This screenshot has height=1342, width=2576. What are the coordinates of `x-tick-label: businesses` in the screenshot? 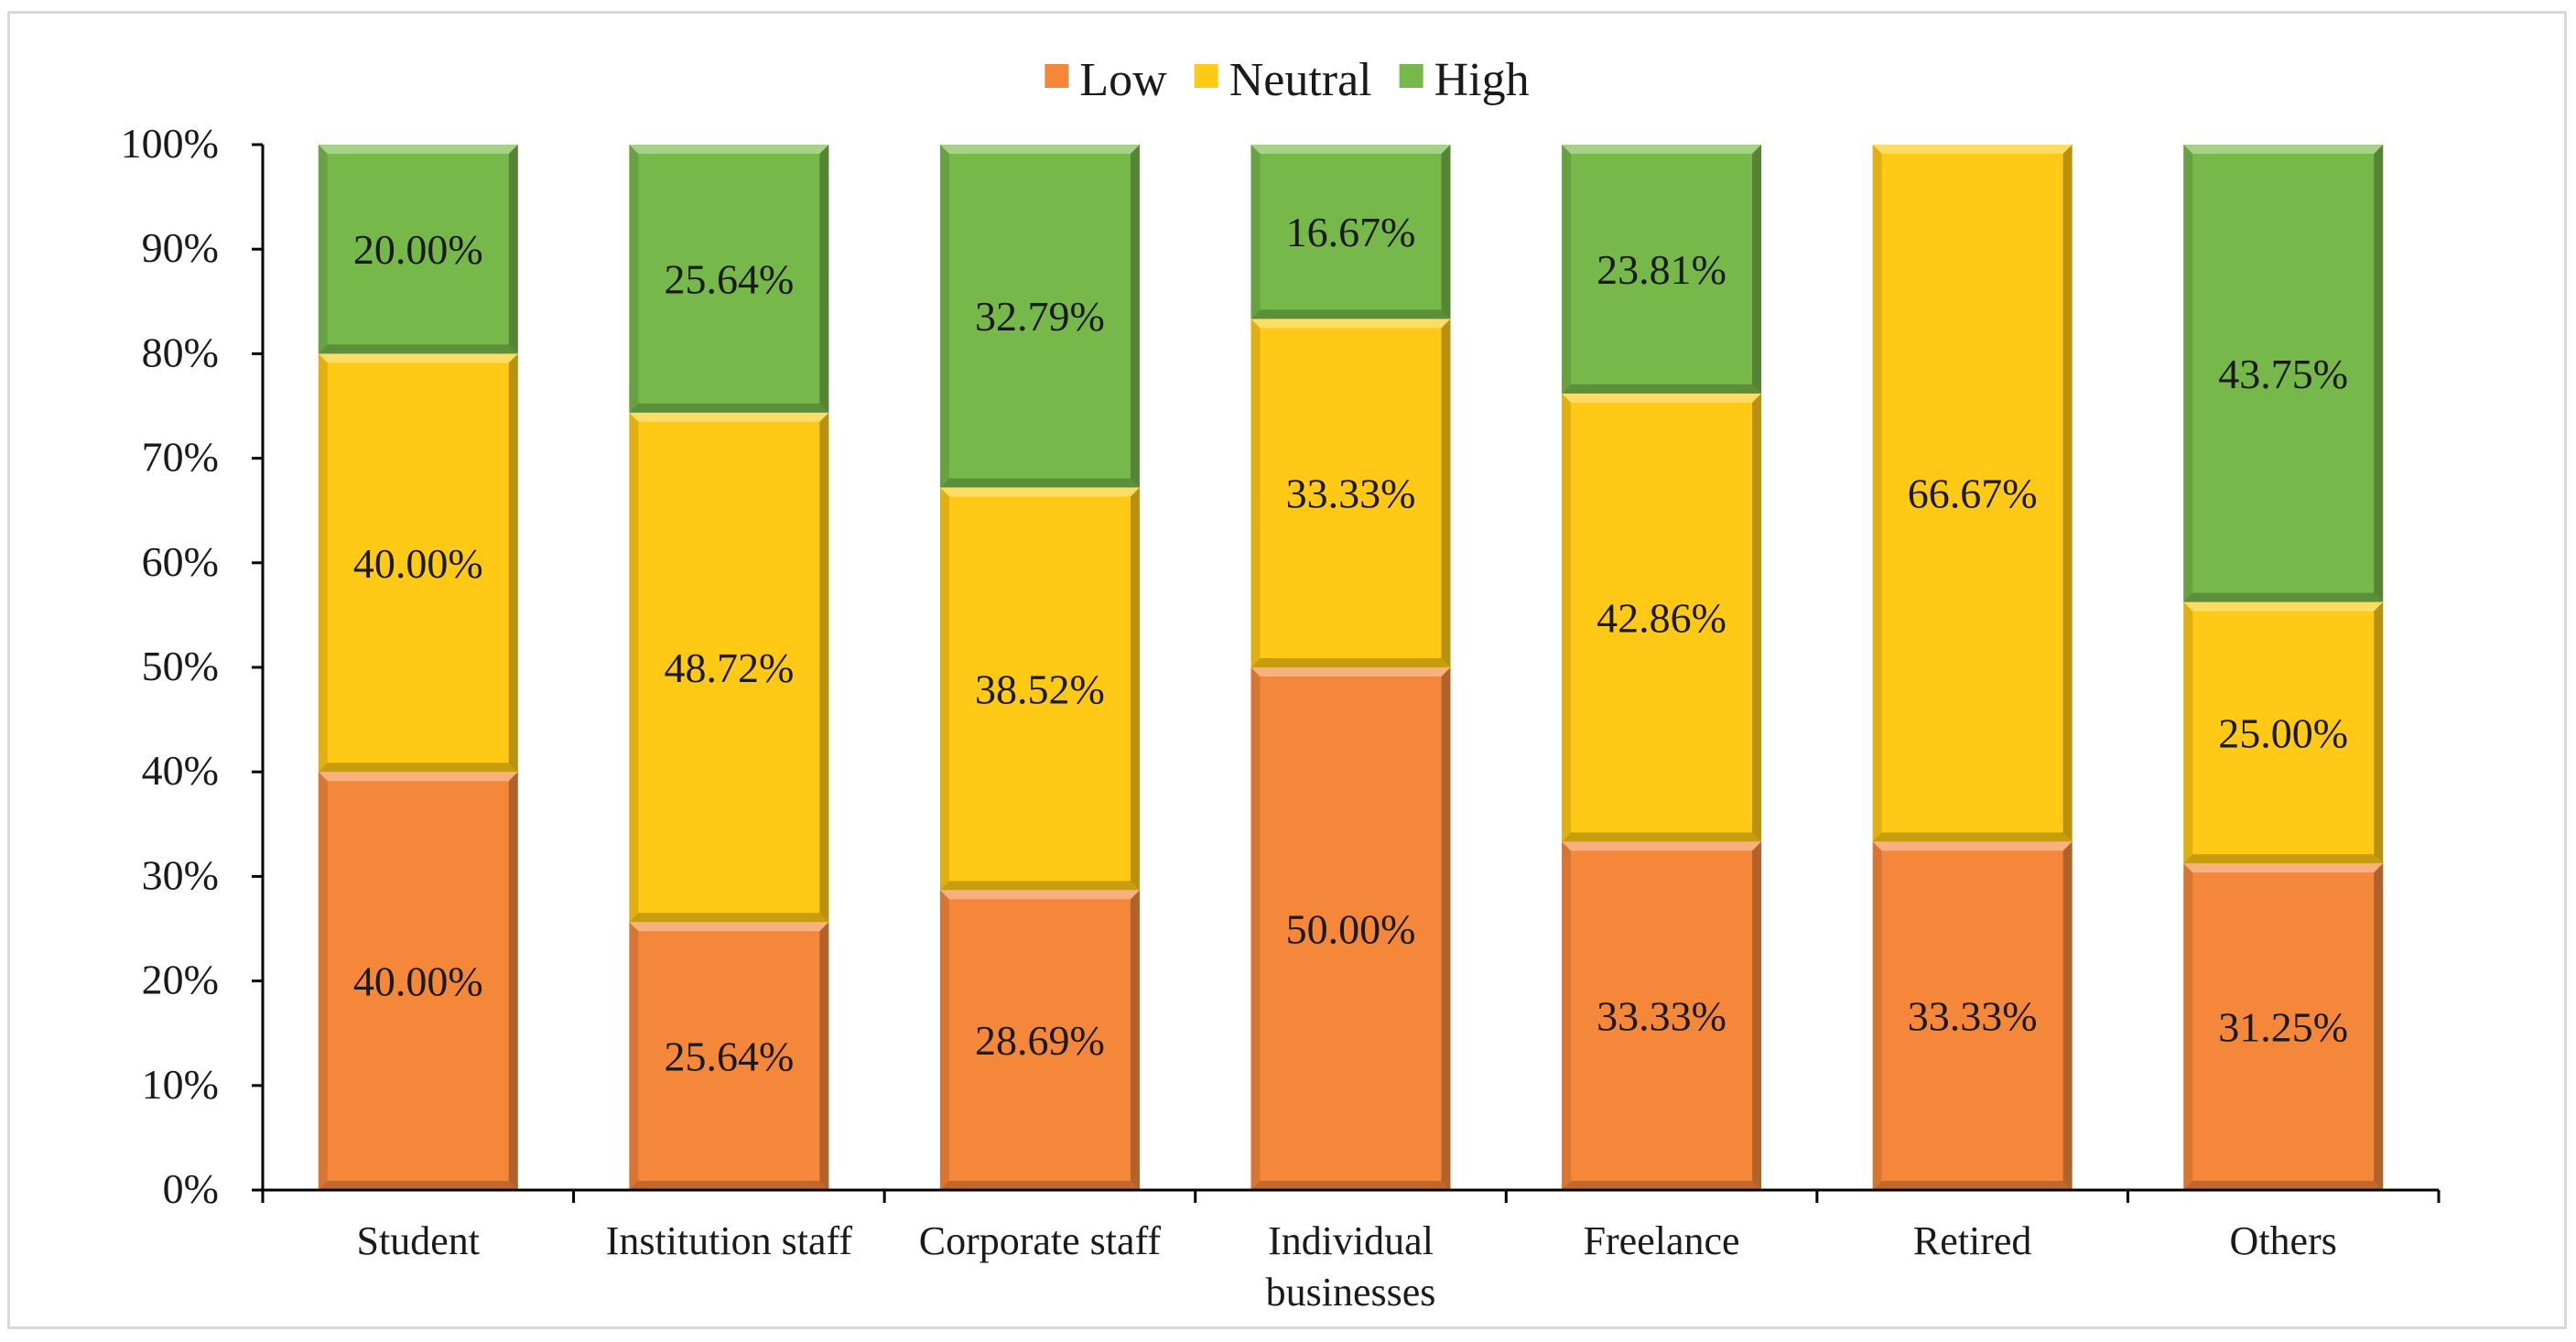 It's located at (1351, 1292).